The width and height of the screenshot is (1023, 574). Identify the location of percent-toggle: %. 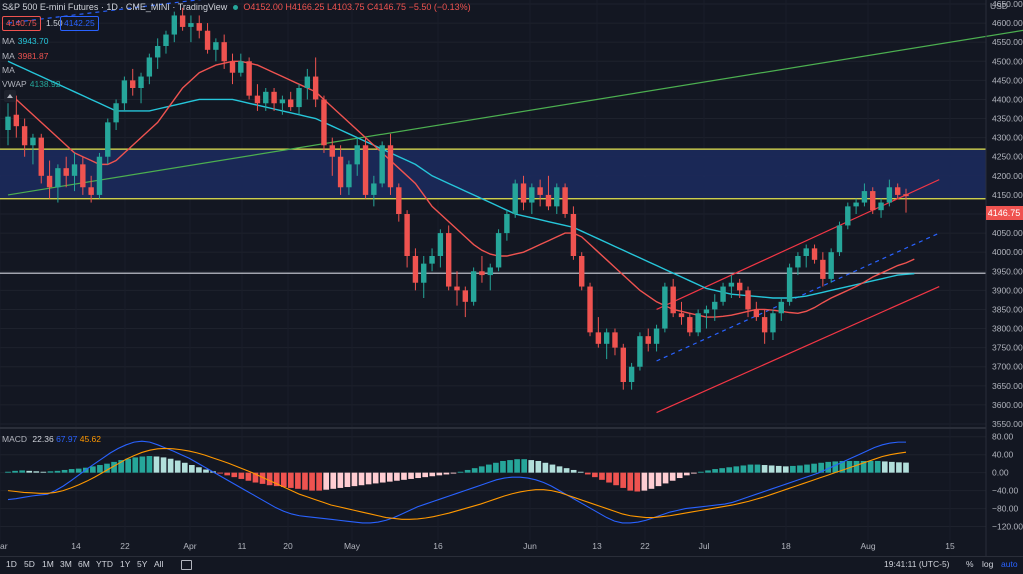
(970, 564).